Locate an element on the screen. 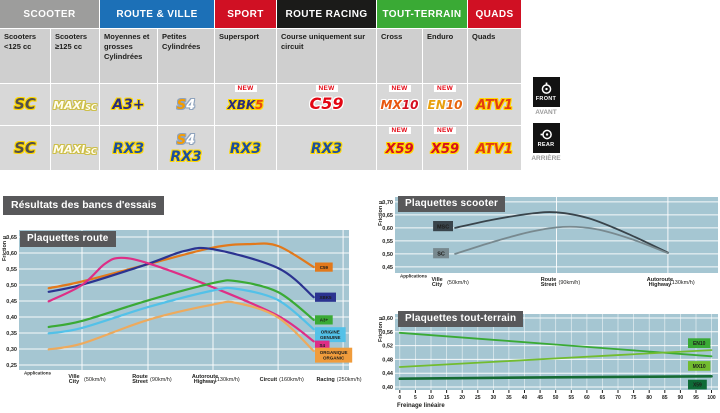 This screenshot has height=413, width=720. y-axis-title: Friction µ is located at coordinates (381, 329).